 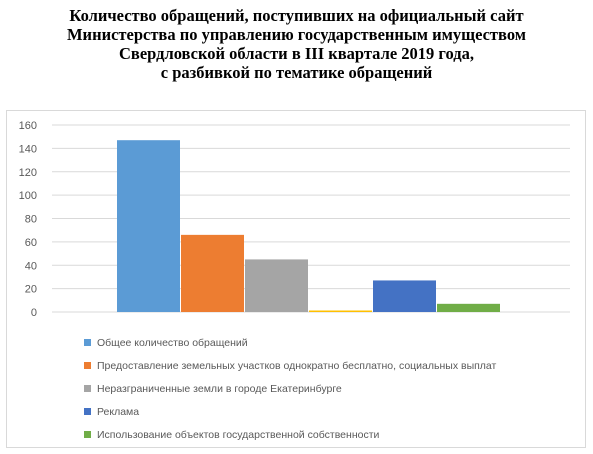 What do you see at coordinates (172, 342) in the screenshot?
I see `legend-label: Общее количество обращений` at bounding box center [172, 342].